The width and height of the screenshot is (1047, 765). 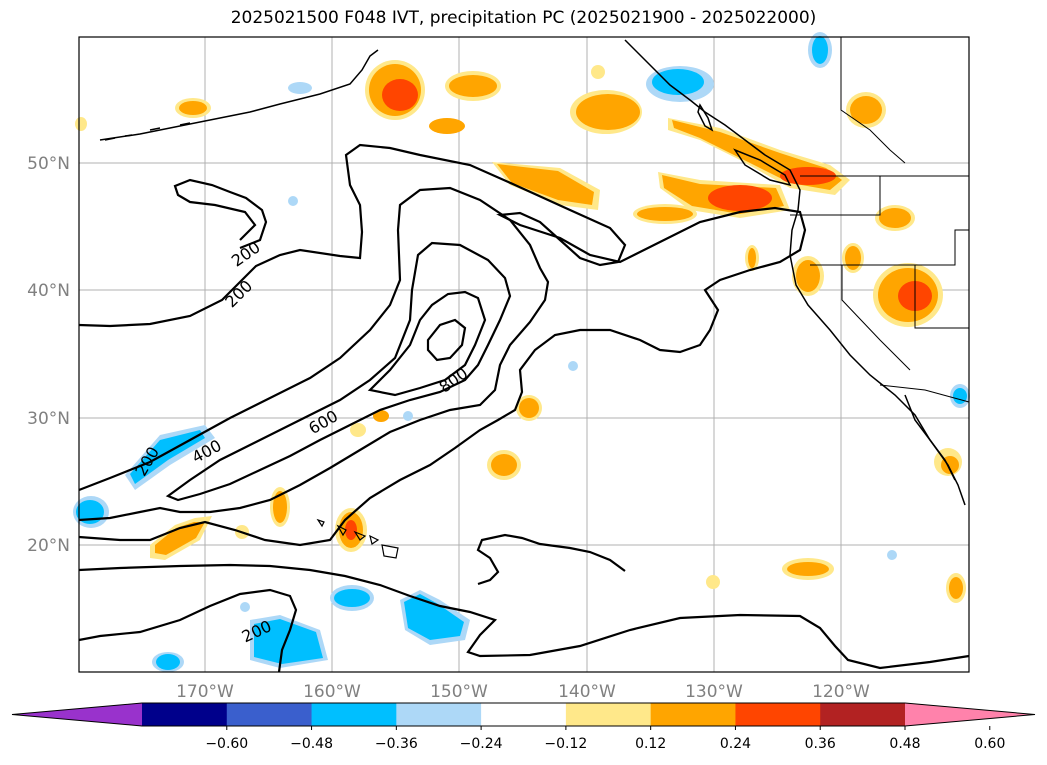 What do you see at coordinates (239, 95) in the screenshot?
I see `alaska-coastline` at bounding box center [239, 95].